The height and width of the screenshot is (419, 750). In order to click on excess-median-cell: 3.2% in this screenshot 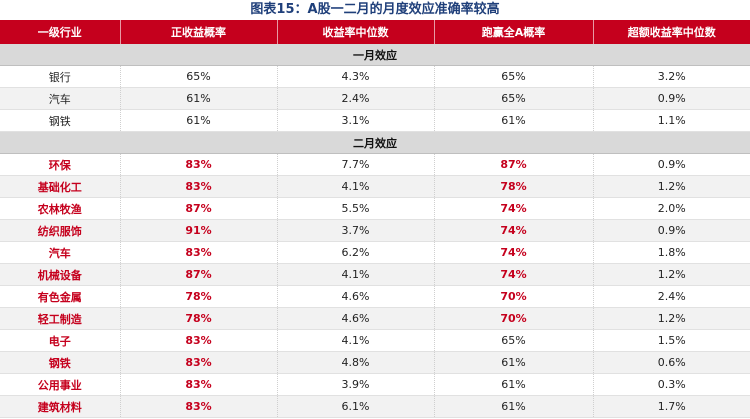, I will do `click(671, 76)`.